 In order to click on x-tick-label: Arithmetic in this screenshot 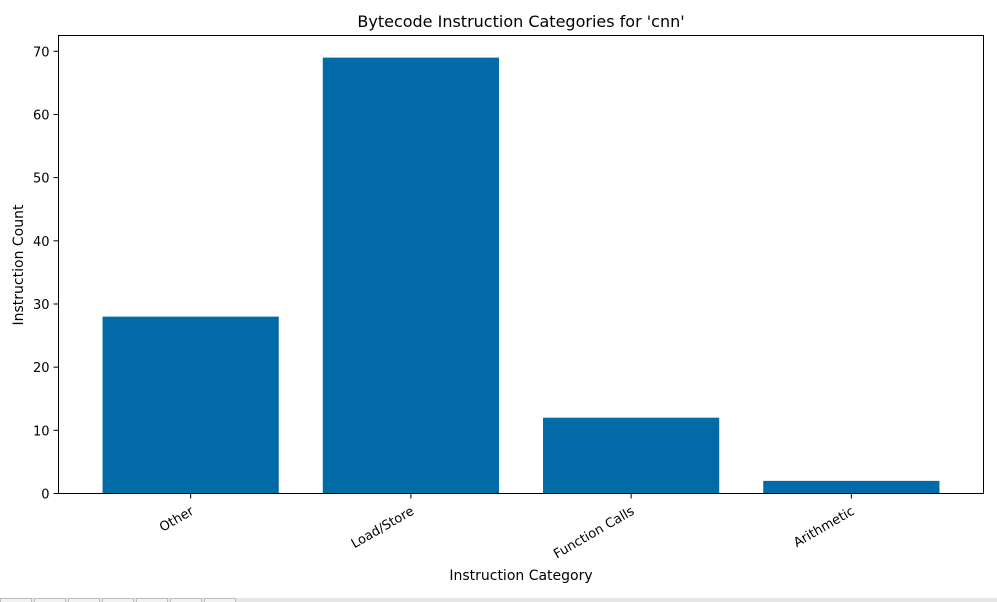, I will do `click(824, 527)`.